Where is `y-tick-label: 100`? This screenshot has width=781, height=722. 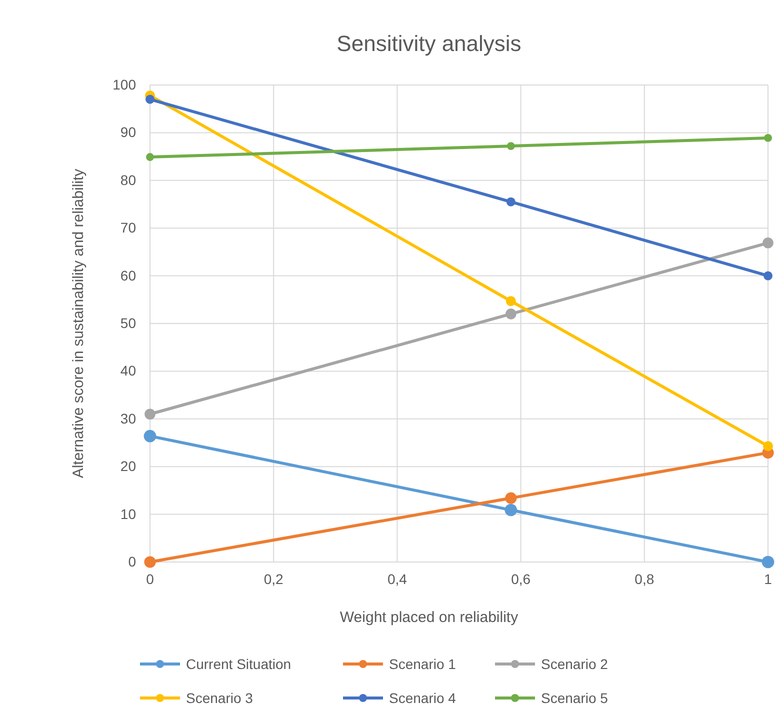 y-tick-label: 100 is located at coordinates (124, 84).